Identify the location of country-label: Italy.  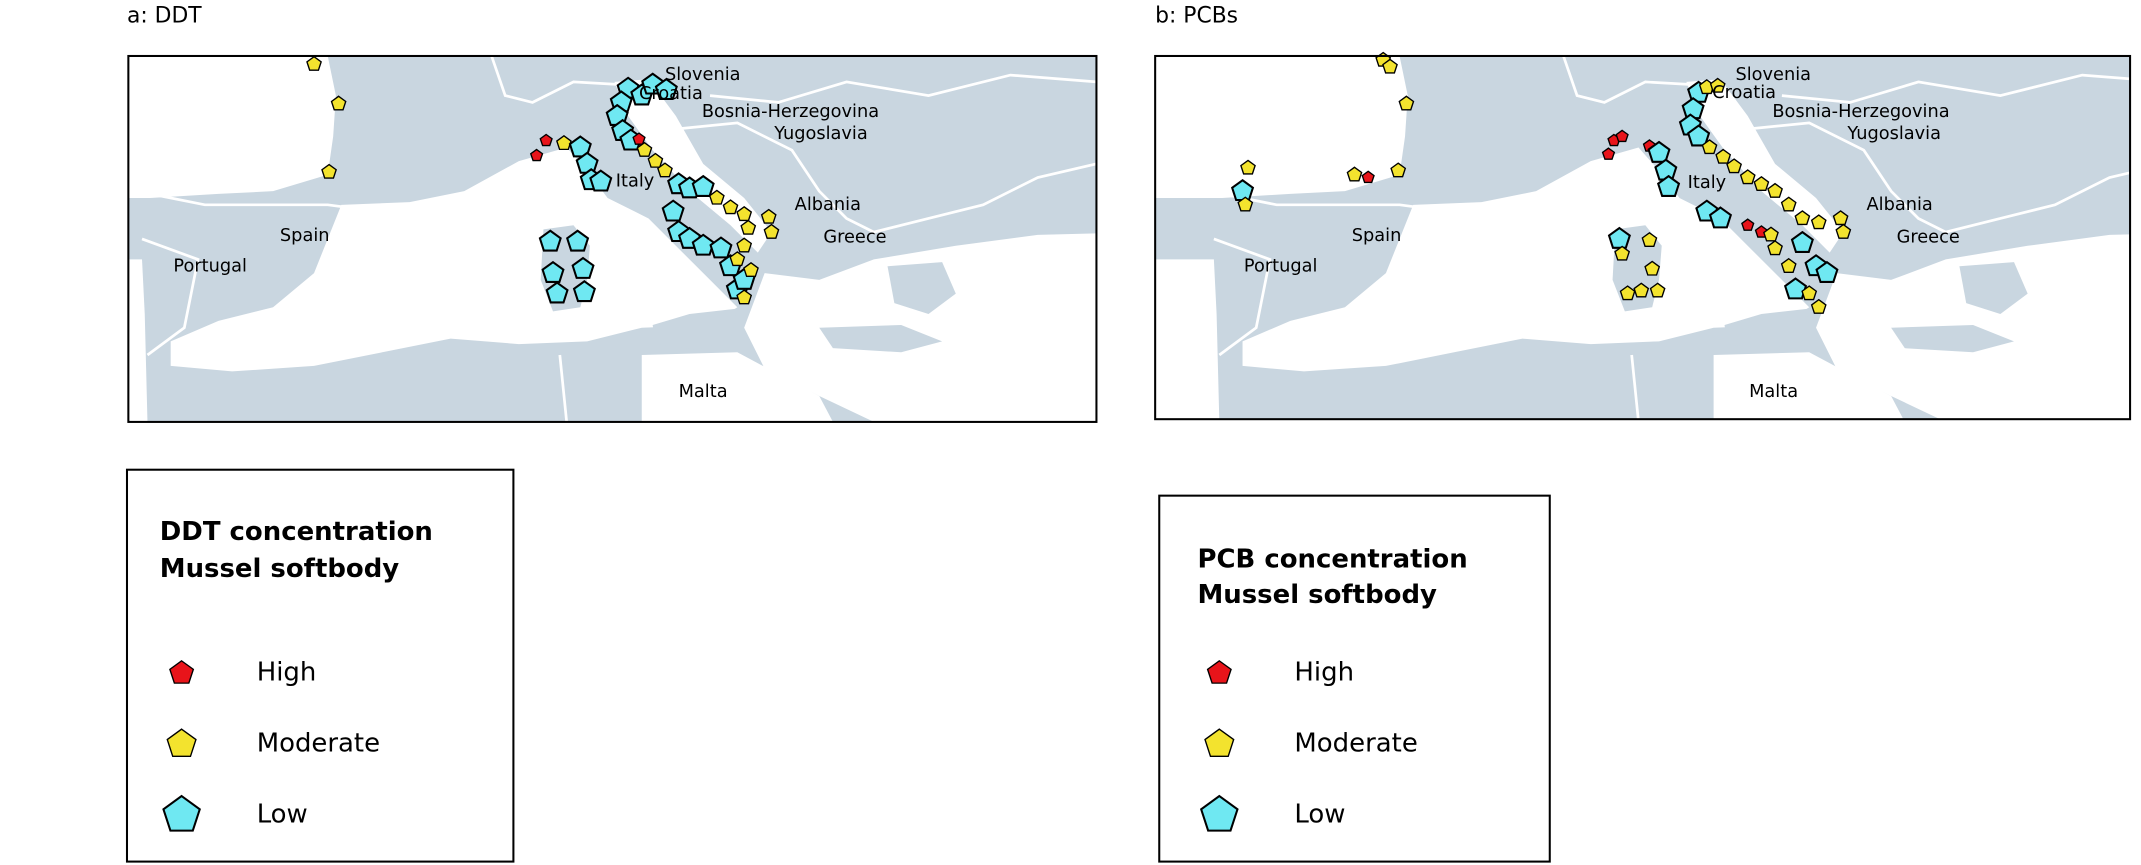
(635, 182).